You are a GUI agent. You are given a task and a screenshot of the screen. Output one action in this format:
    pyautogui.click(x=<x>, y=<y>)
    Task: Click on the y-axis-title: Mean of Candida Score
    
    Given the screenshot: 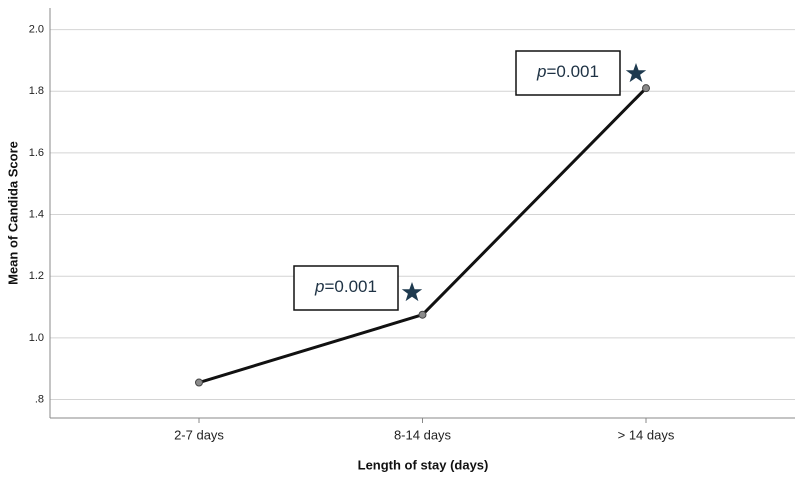 What is the action you would take?
    pyautogui.click(x=12, y=213)
    